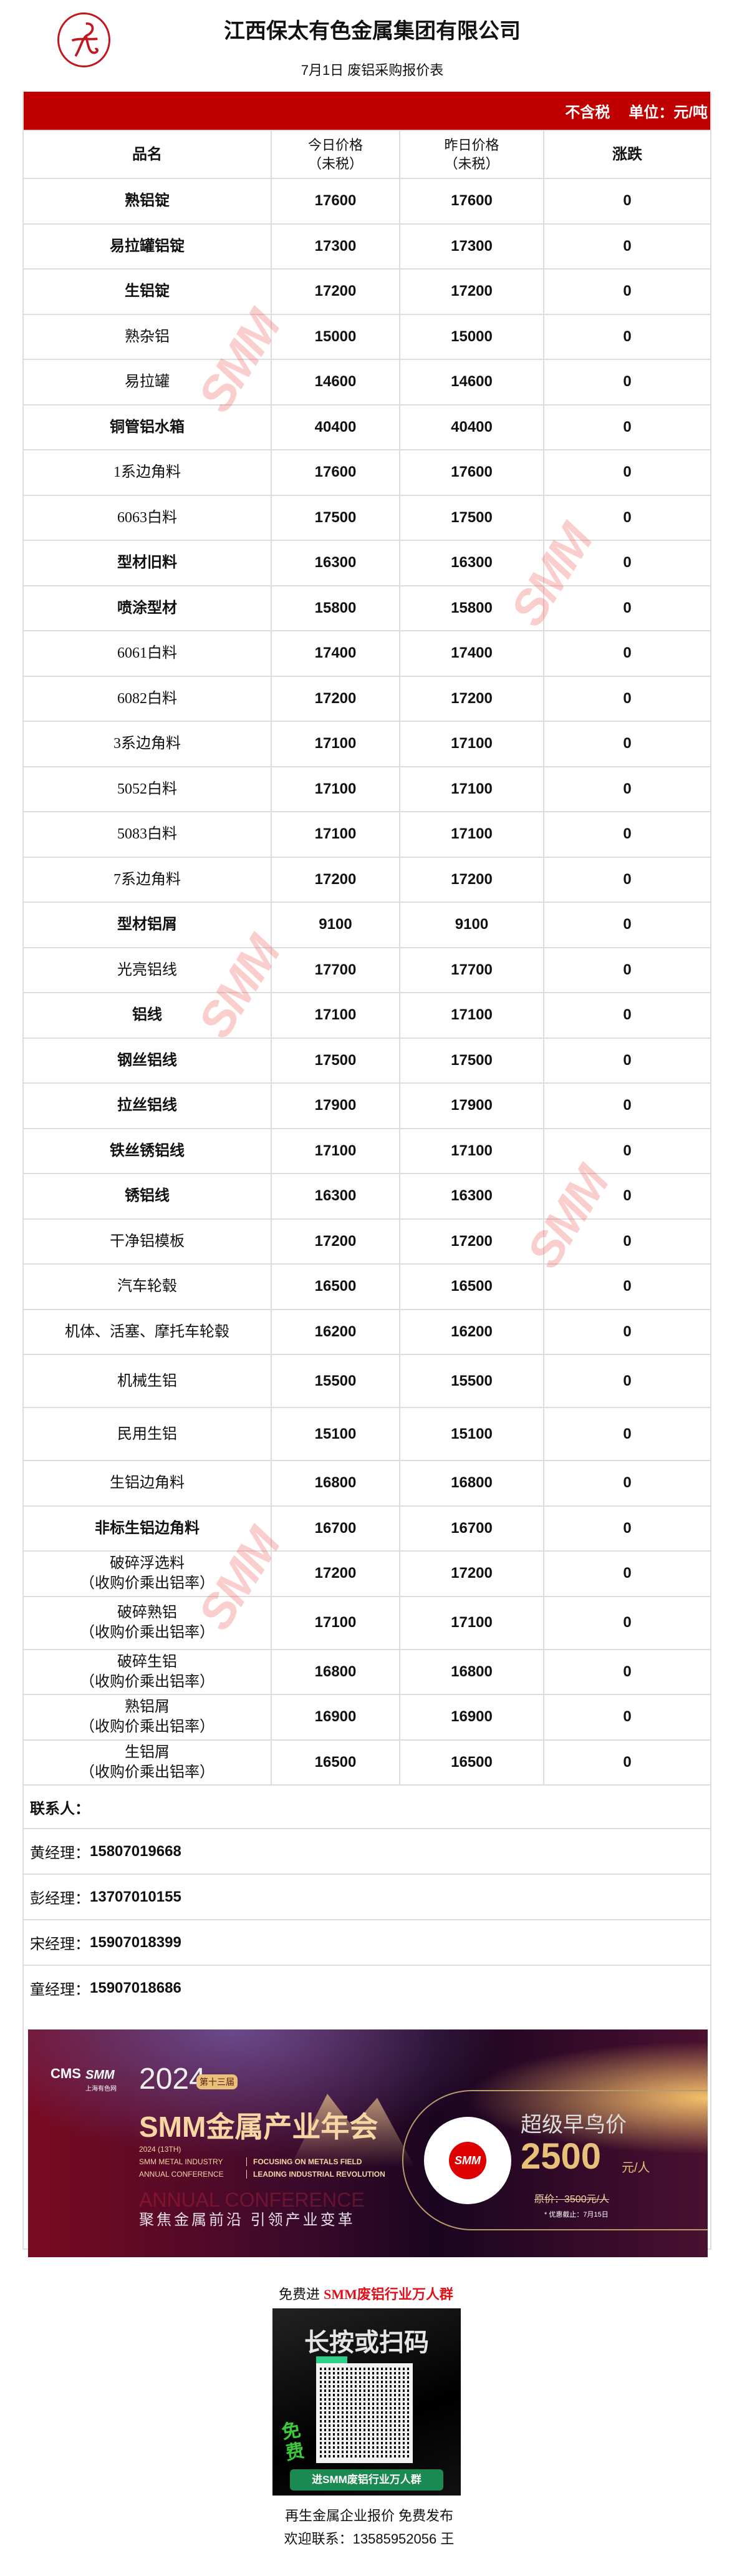 The height and width of the screenshot is (2576, 732). I want to click on item-name: 机体、活塞、摩托车轮毂, so click(147, 1332).